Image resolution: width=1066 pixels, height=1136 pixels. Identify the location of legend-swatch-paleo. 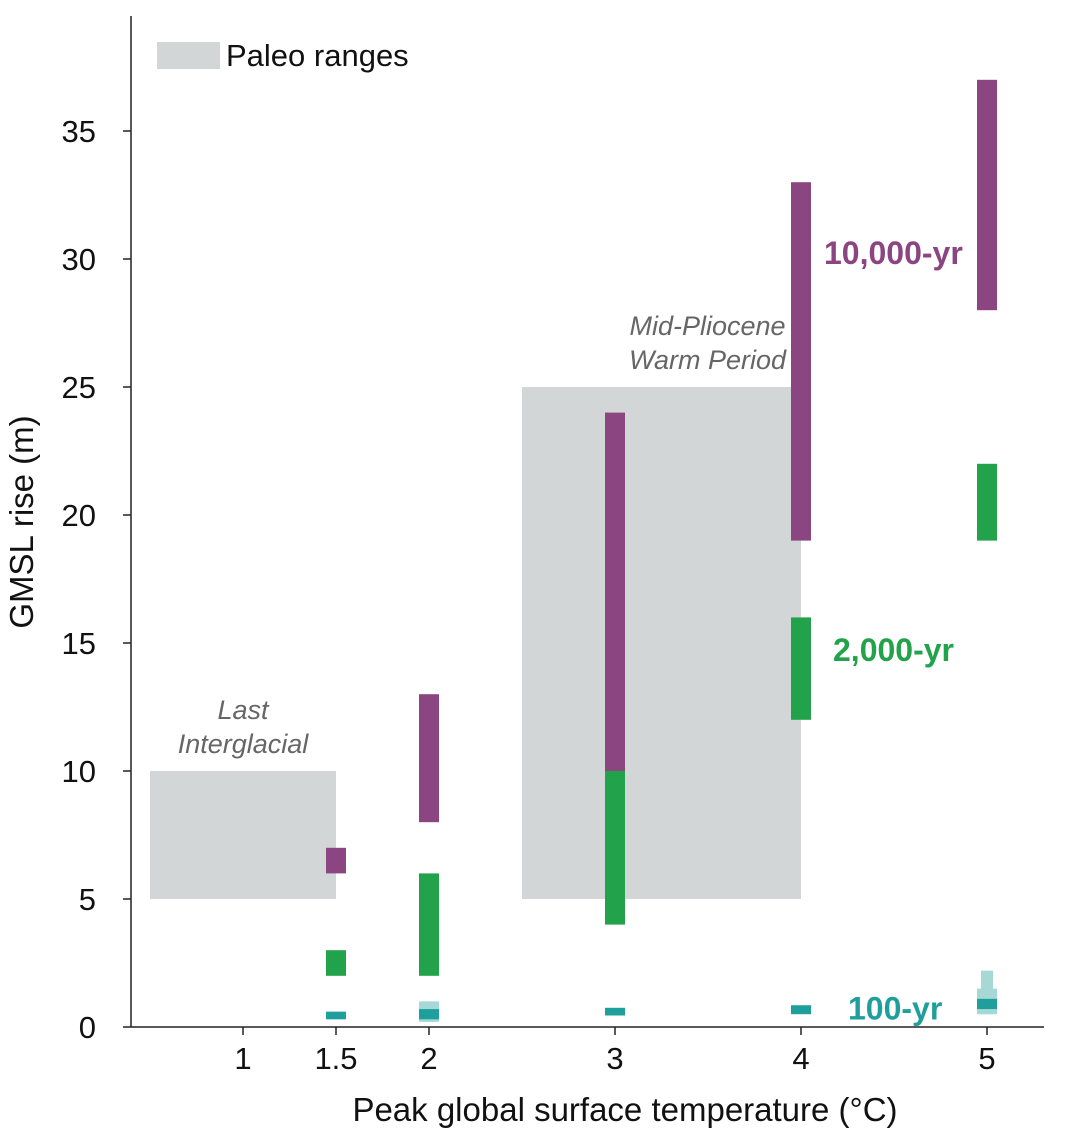
(188, 55).